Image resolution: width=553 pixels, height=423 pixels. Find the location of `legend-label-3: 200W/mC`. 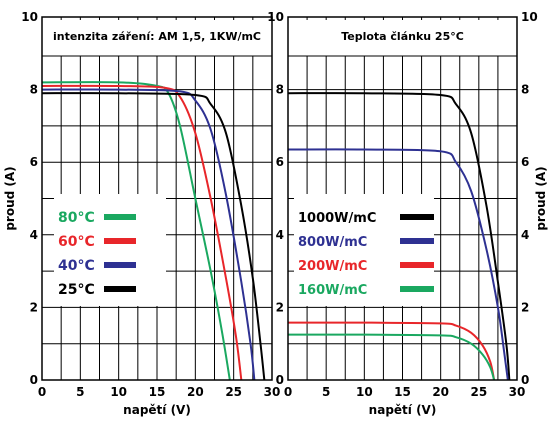

legend-label-3: 200W/mC is located at coordinates (332, 266).